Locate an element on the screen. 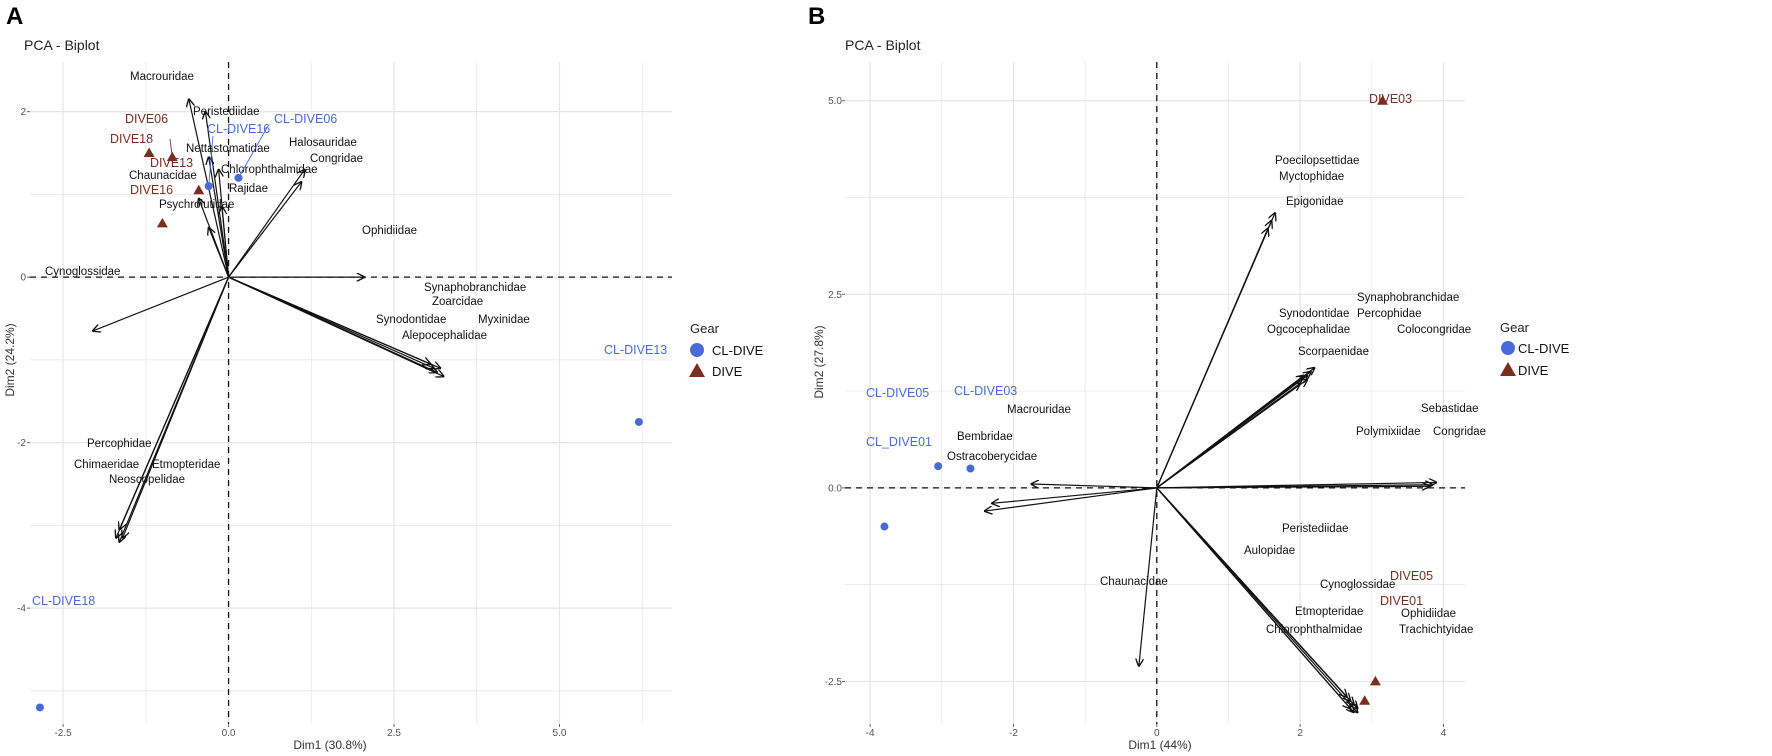 This screenshot has height=756, width=1772. panel-a-title: PCA - Biplot is located at coordinates (62, 45).